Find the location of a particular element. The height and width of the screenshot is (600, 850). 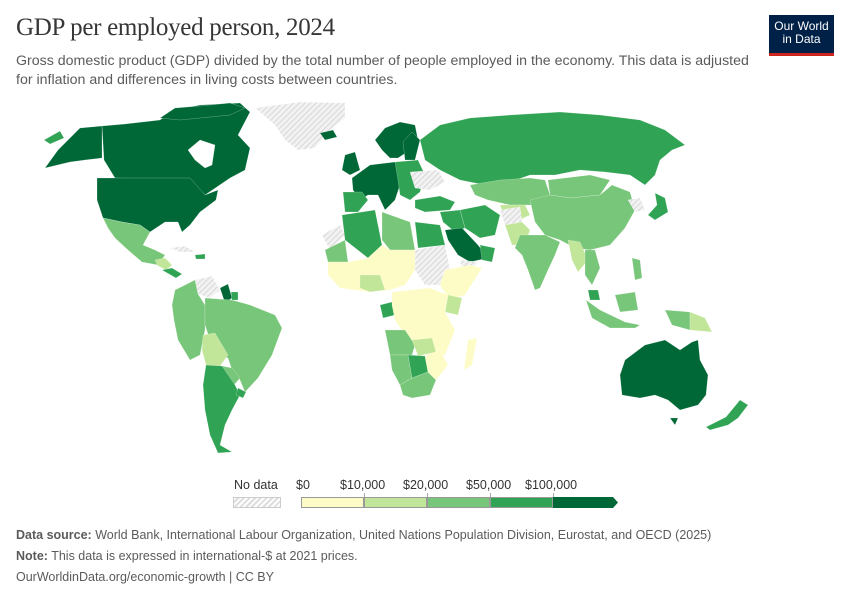

hudson-bay is located at coordinates (201, 154).